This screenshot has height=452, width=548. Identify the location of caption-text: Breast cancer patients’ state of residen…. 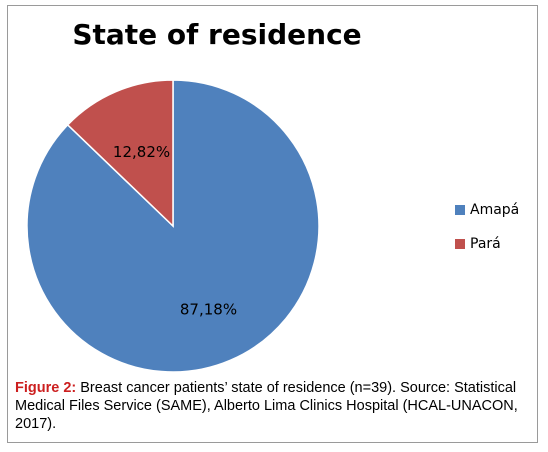
(266, 406).